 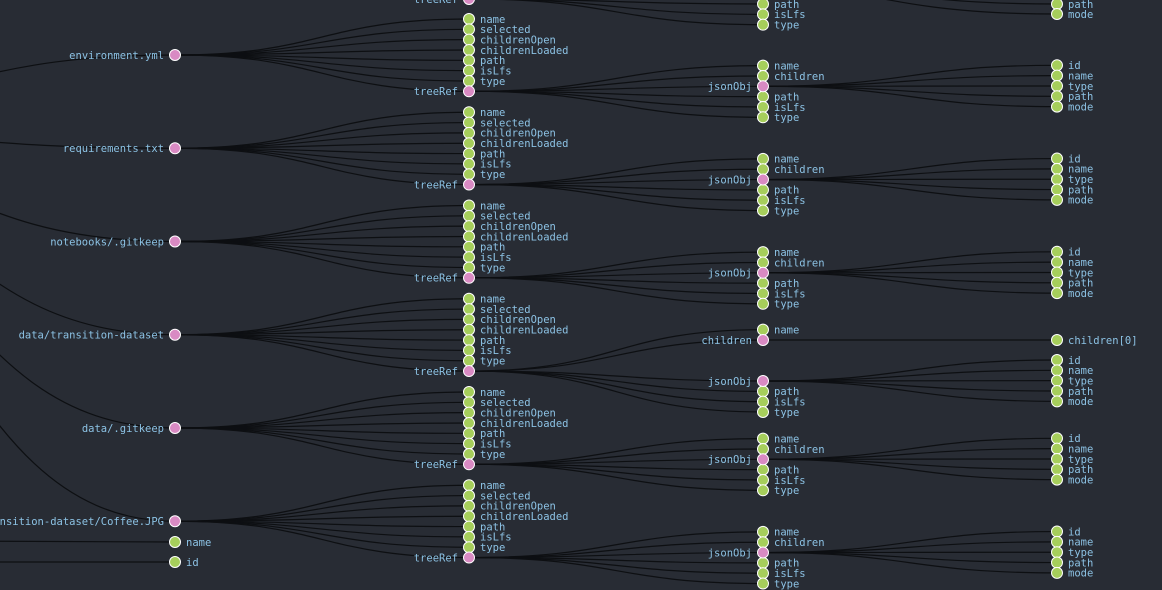 I want to click on leaf-node-childrenloaded: childrenLoaded, so click(x=516, y=236).